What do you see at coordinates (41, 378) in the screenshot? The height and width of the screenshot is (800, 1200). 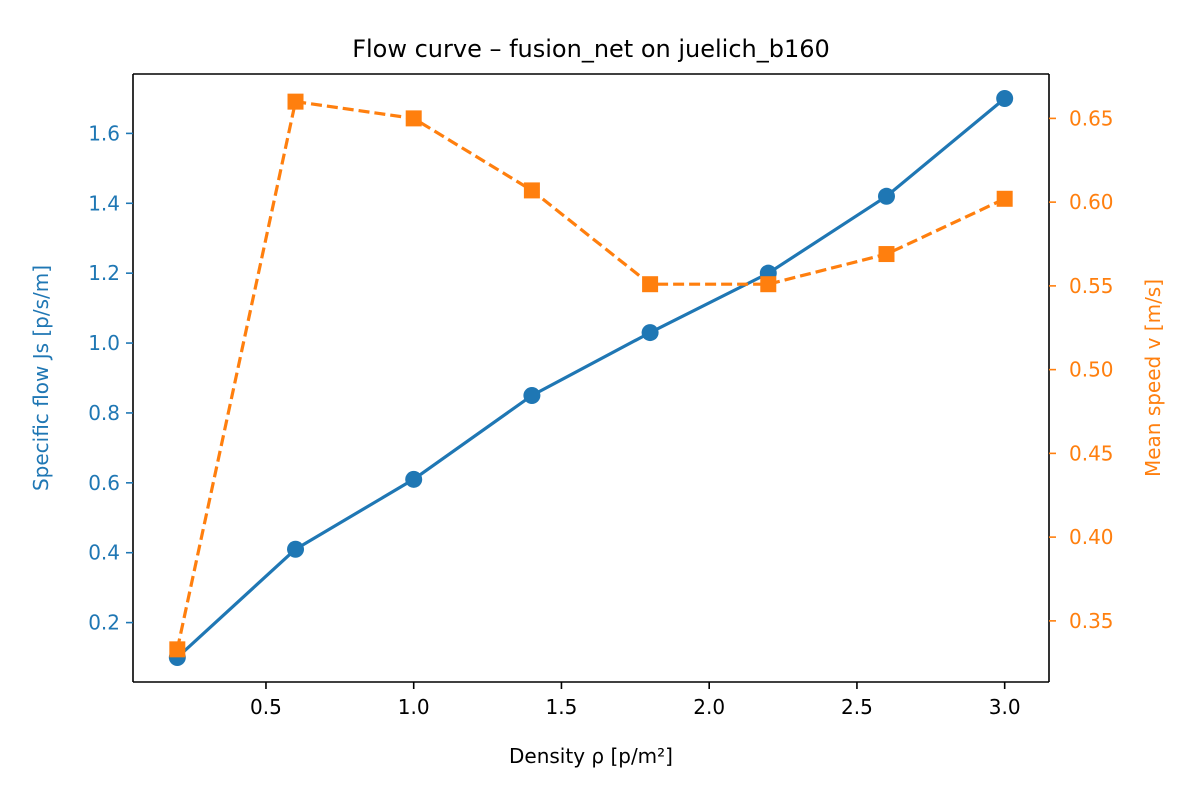 I see `y-axis-left-title: Specific flow Js [p/s/m]` at bounding box center [41, 378].